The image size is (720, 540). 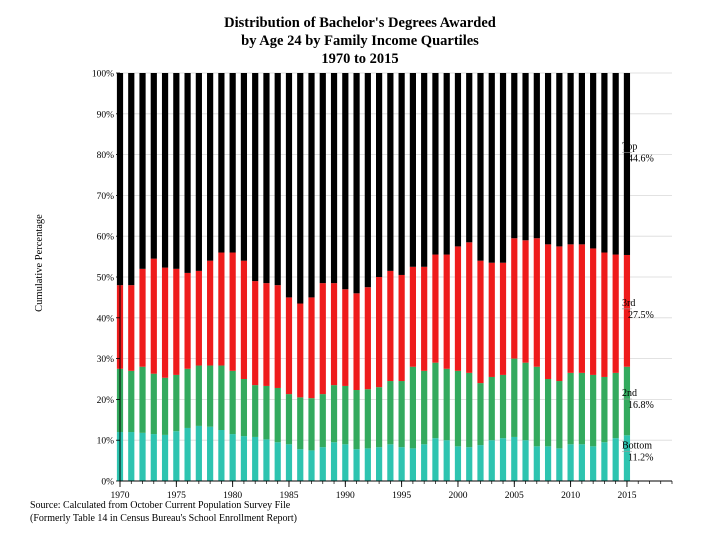 What do you see at coordinates (221, 455) in the screenshot?
I see `bar-segment-bottom-1979` at bounding box center [221, 455].